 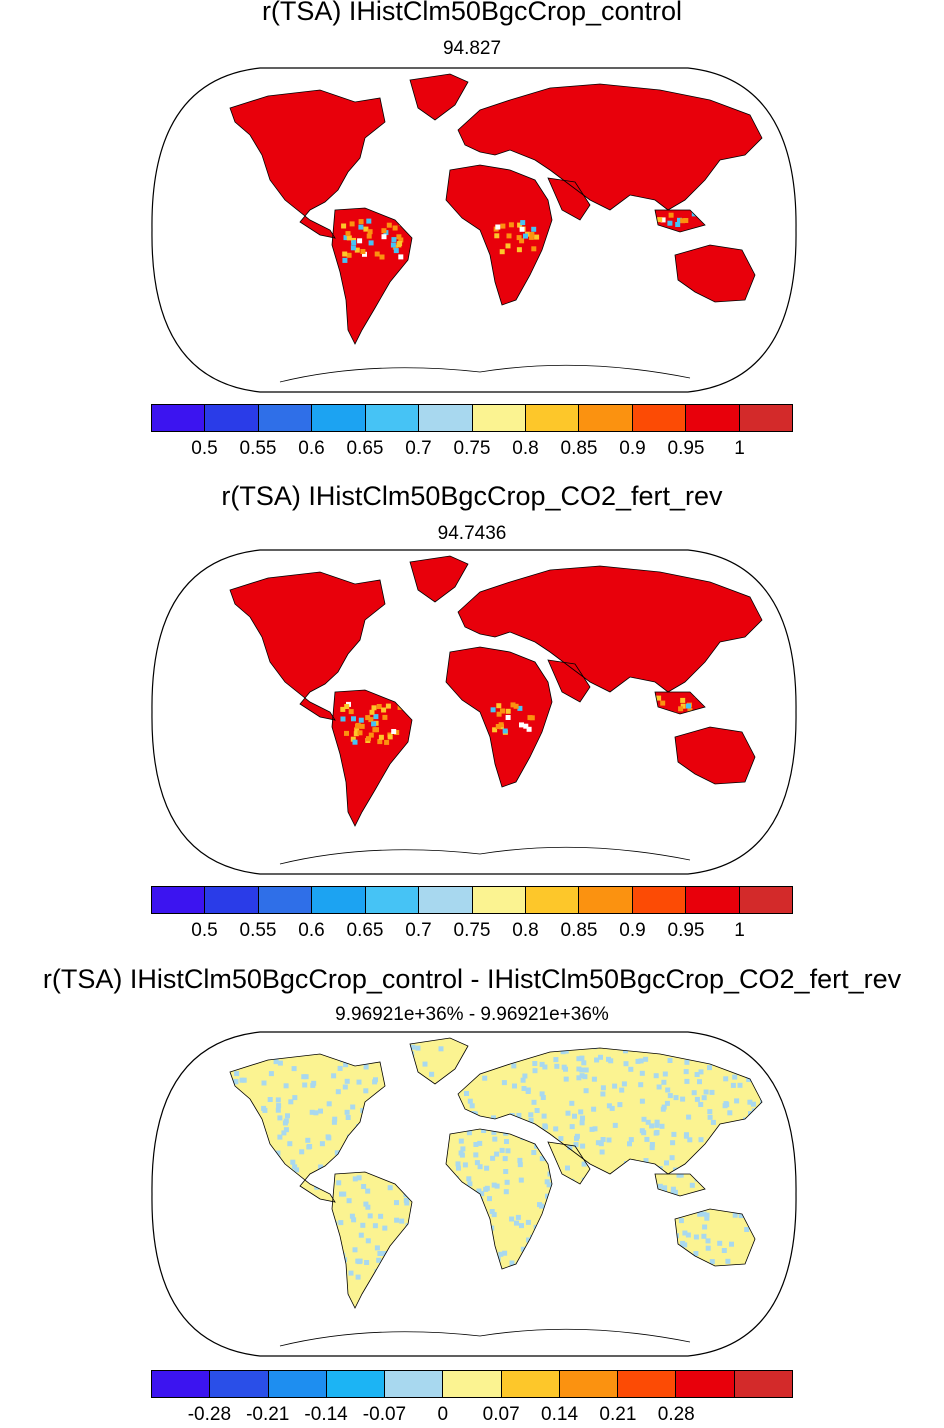 I want to click on panel2-title: r(TSA) IHistClm50BgcCrop_CO2_fert_rev, so click(x=472, y=496).